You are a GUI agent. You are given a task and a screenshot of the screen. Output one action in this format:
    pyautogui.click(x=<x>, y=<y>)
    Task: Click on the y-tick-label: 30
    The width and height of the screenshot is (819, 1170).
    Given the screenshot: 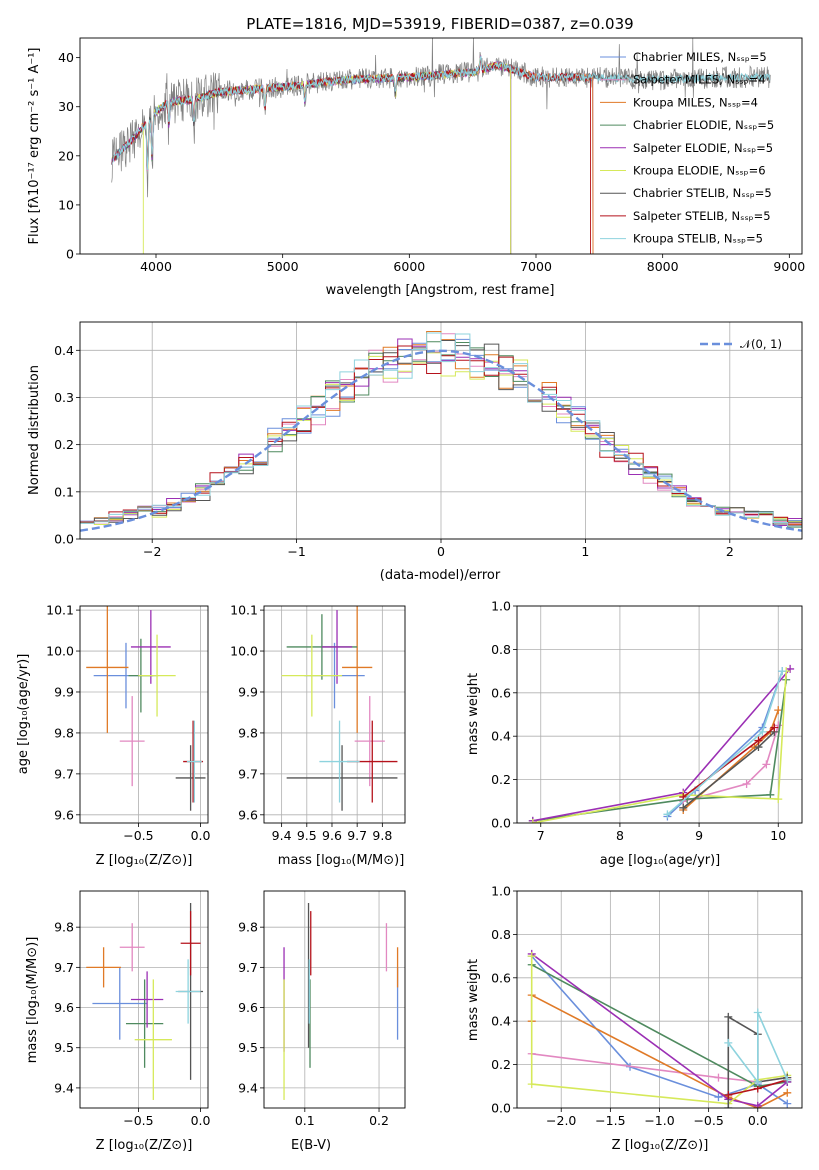 What is the action you would take?
    pyautogui.click(x=66, y=106)
    